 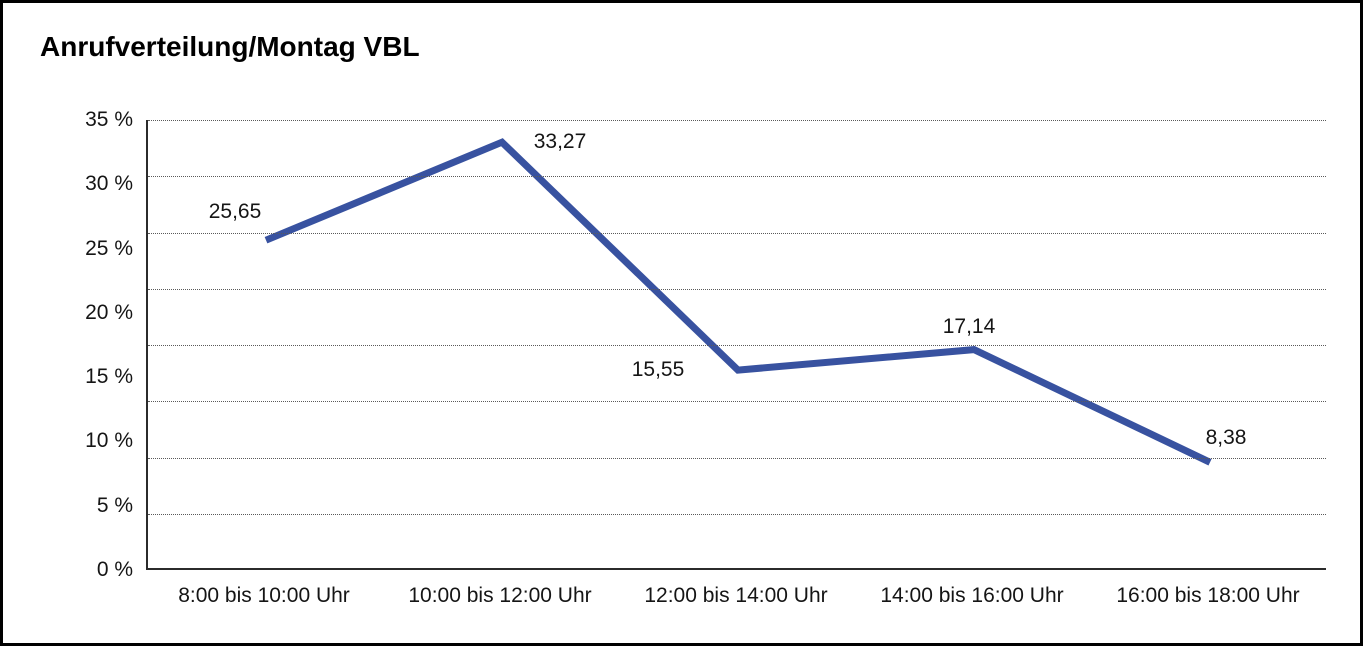 What do you see at coordinates (109, 441) in the screenshot?
I see `y-tick-label: 10 %` at bounding box center [109, 441].